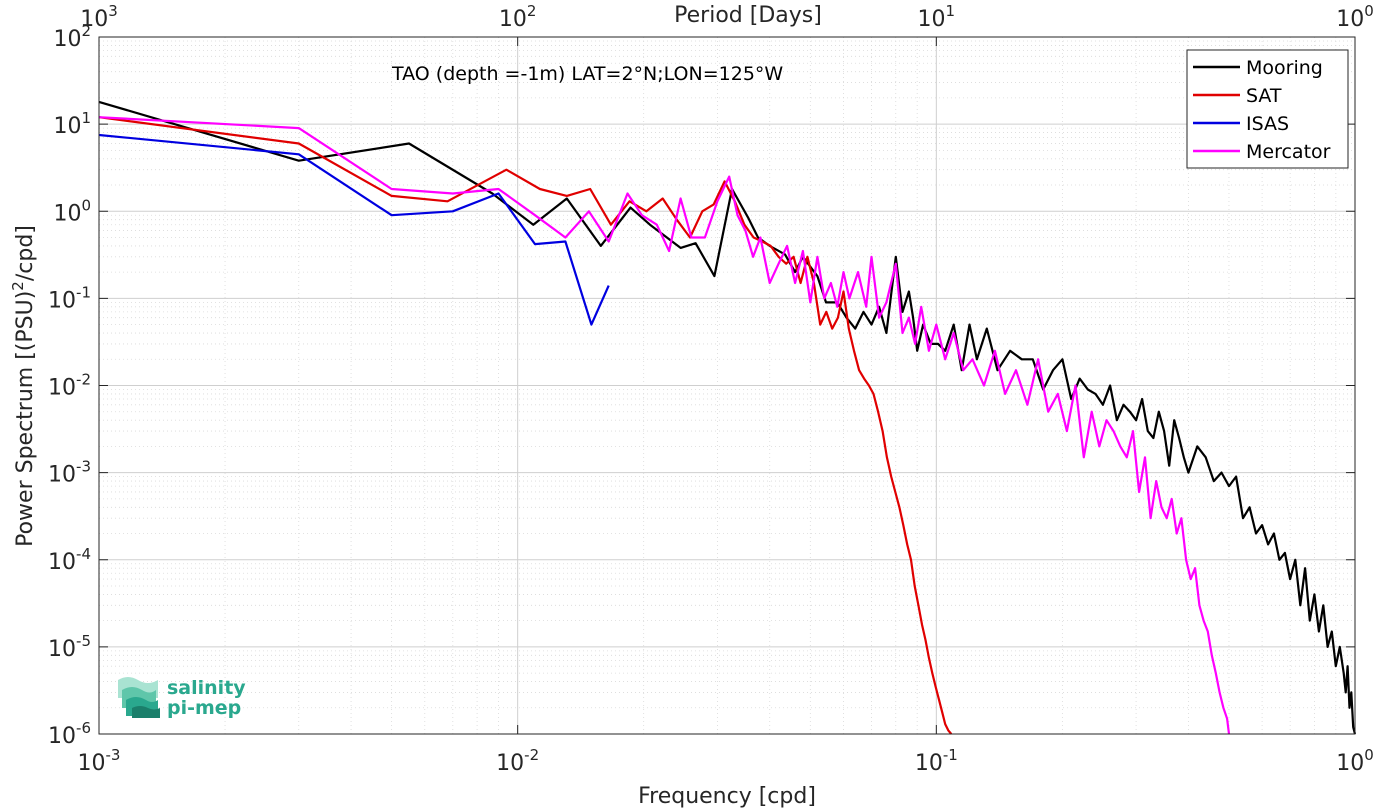 This screenshot has width=1383, height=809. I want to click on x-tick-label: 10⁻², so click(517, 761).